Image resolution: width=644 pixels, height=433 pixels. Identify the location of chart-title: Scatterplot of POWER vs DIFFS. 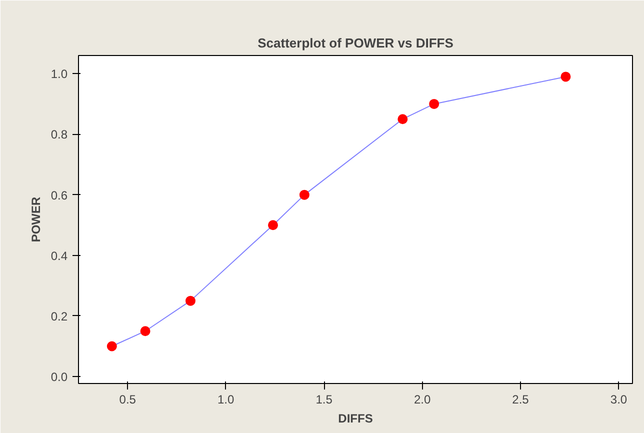
(356, 43).